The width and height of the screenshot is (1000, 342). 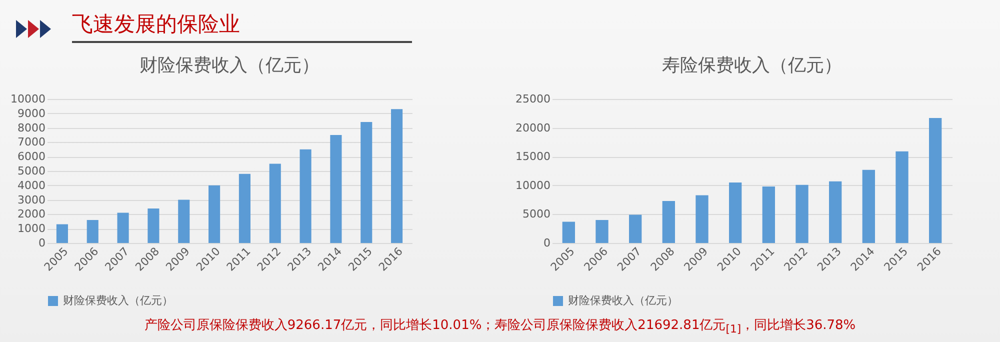 What do you see at coordinates (230, 65) in the screenshot?
I see `chart-title: 财险保费收入（亿元）` at bounding box center [230, 65].